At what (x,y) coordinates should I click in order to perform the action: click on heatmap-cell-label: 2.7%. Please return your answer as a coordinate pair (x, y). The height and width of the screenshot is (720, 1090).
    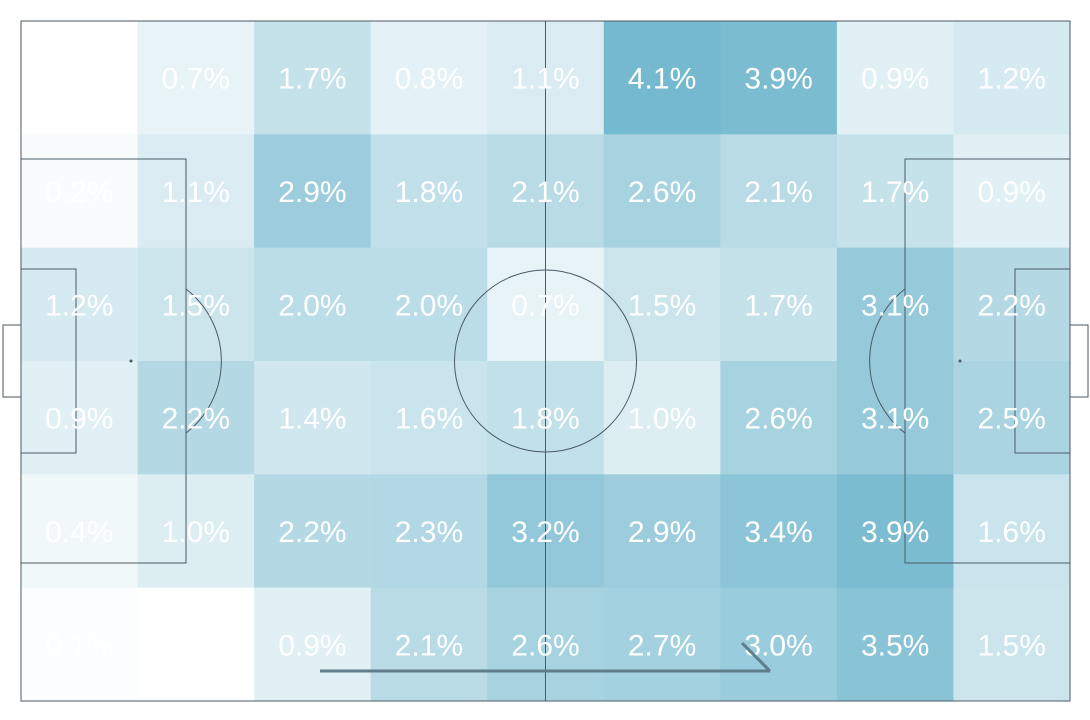
    Looking at the image, I should click on (662, 645).